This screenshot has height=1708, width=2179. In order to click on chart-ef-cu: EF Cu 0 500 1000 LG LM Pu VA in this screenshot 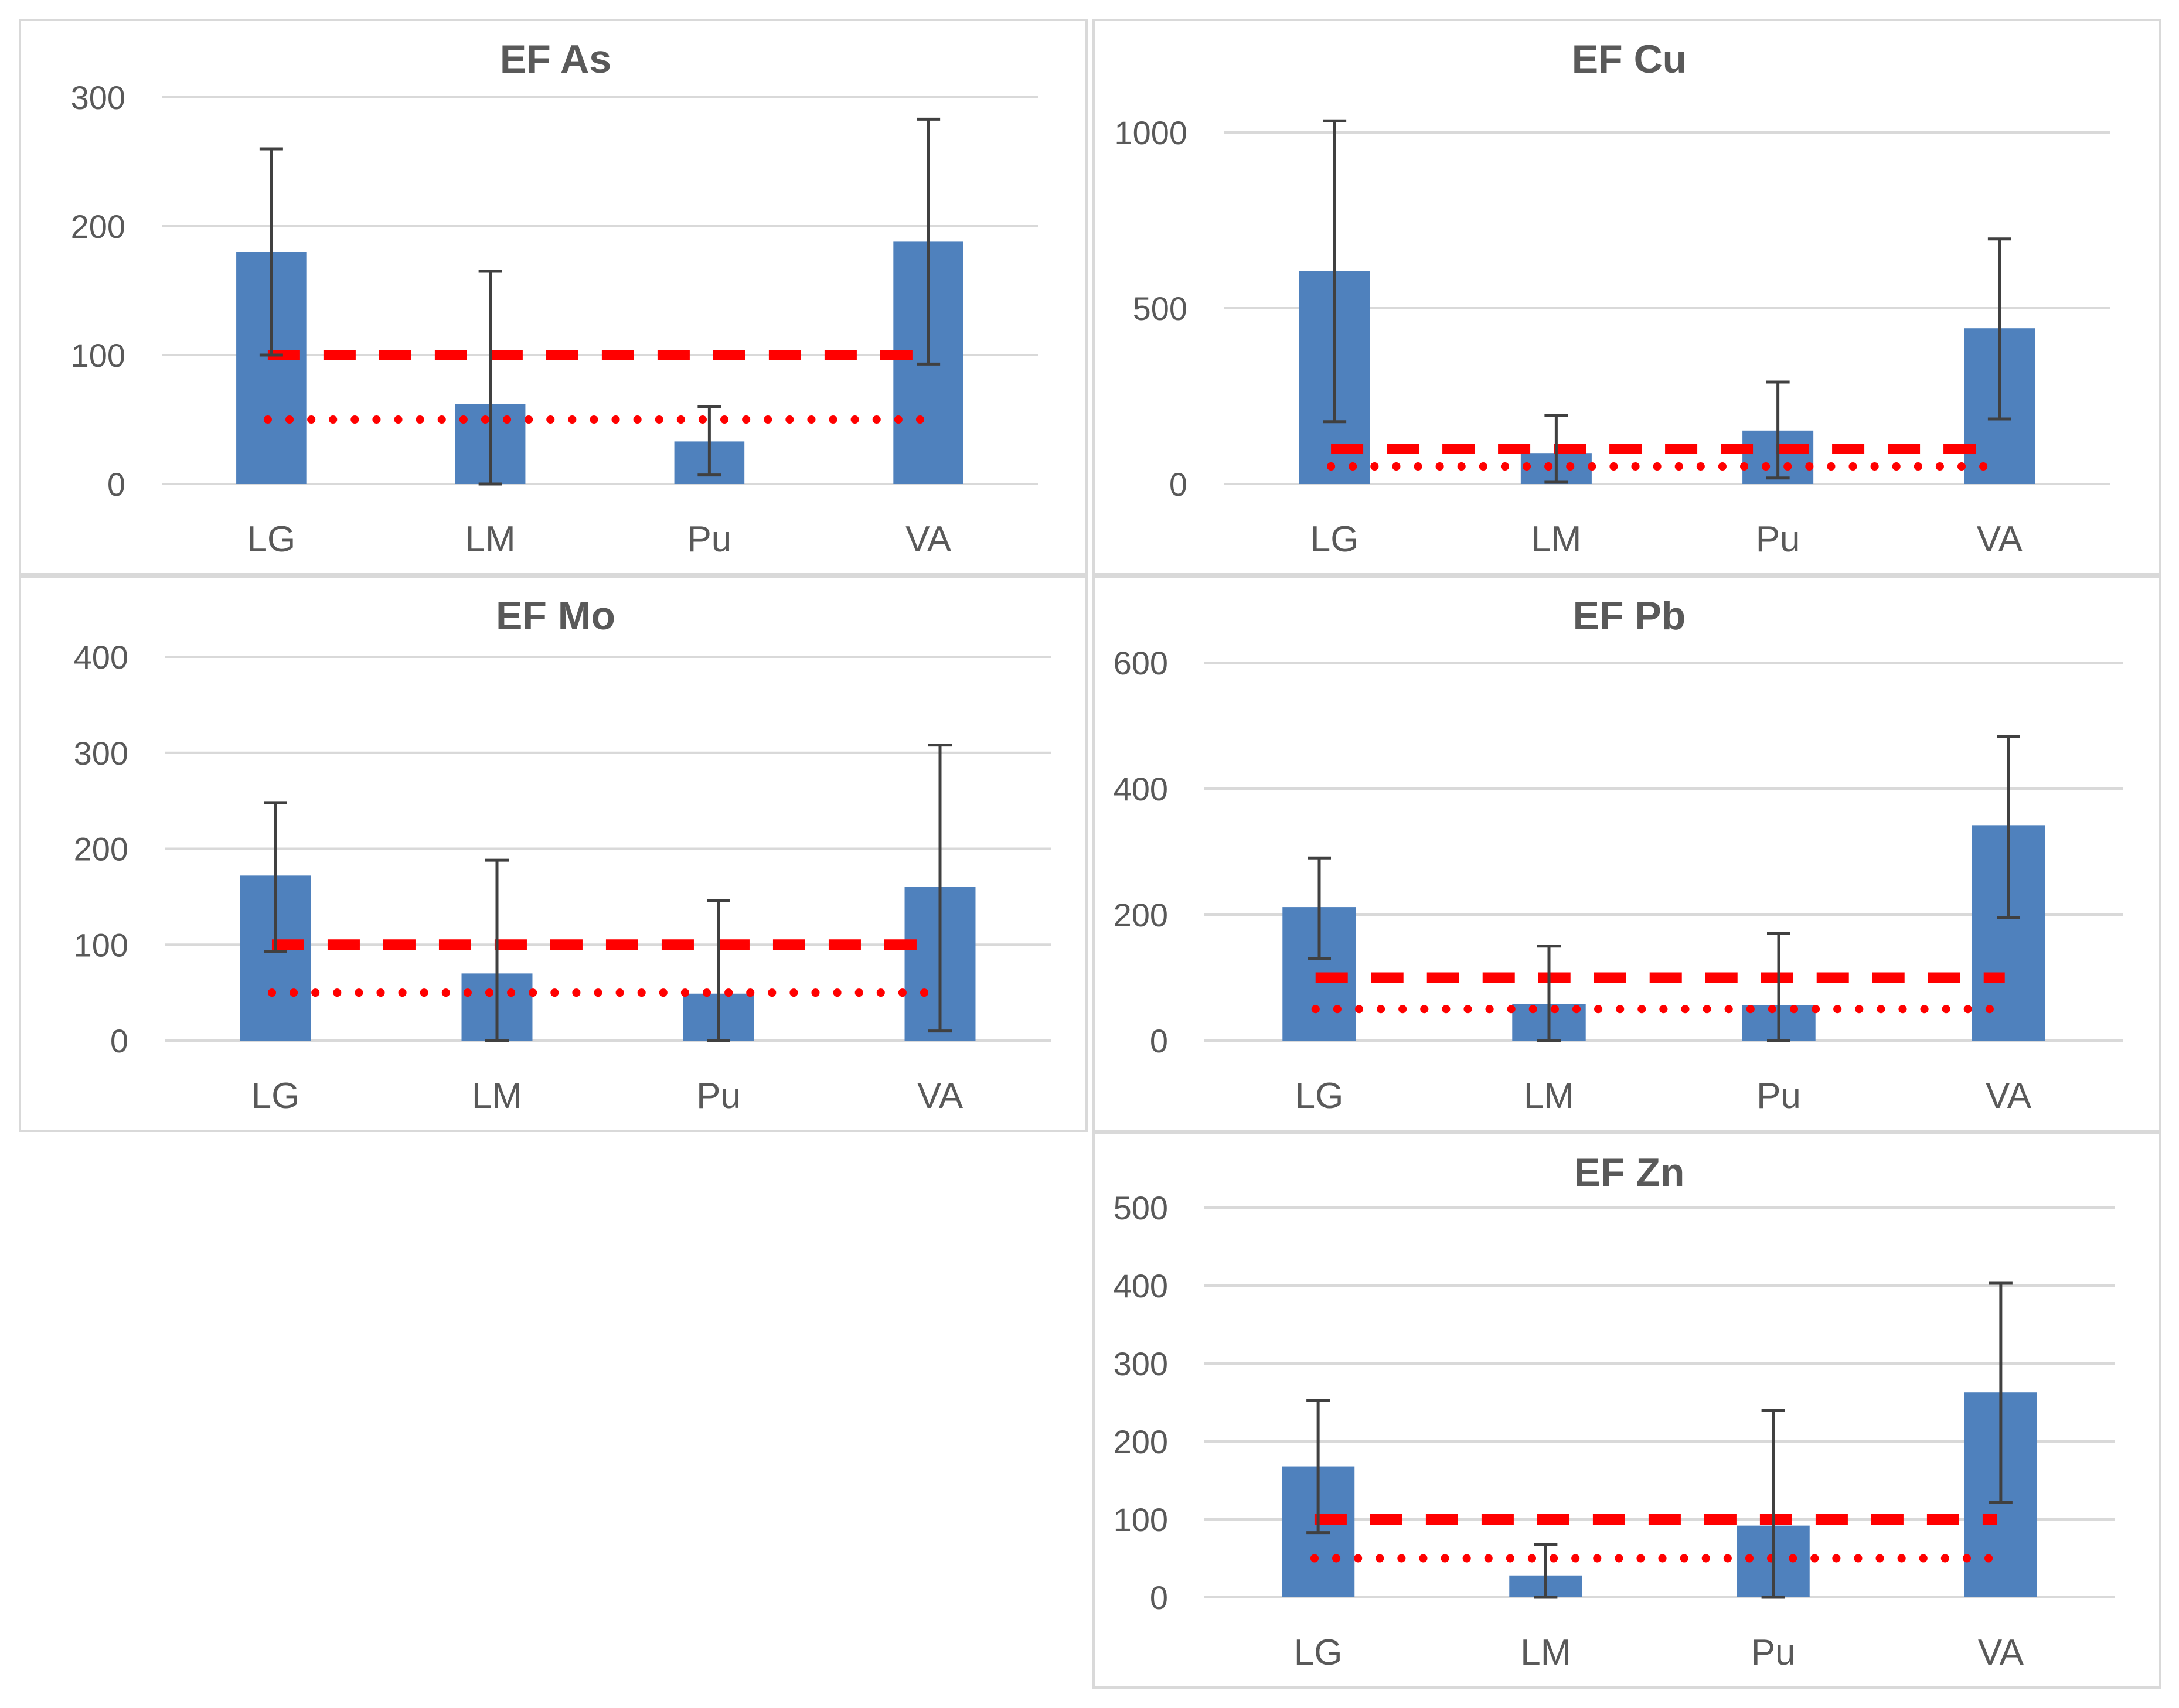, I will do `click(1612, 299)`.